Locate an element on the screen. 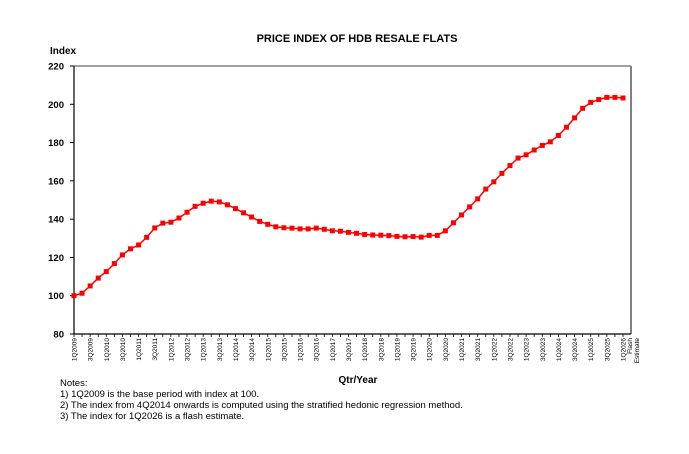 The image size is (689, 454). x-tick-label: 1Q2018 is located at coordinates (365, 350).